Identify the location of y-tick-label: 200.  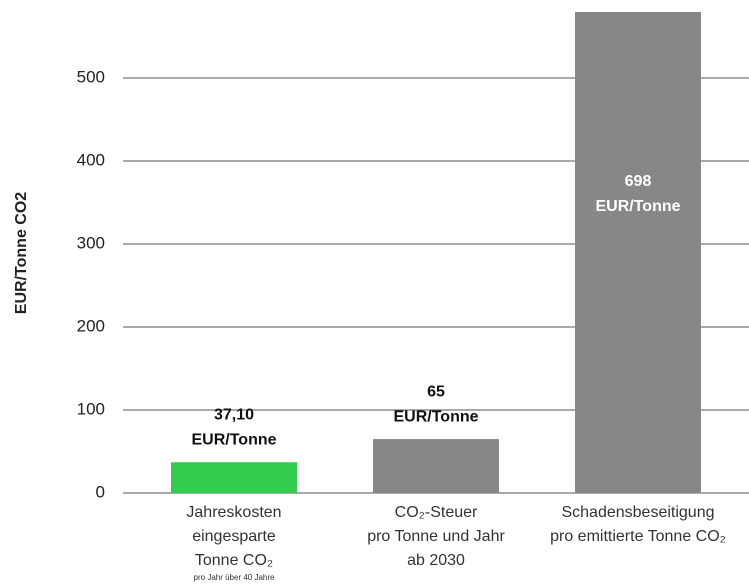
(91, 325).